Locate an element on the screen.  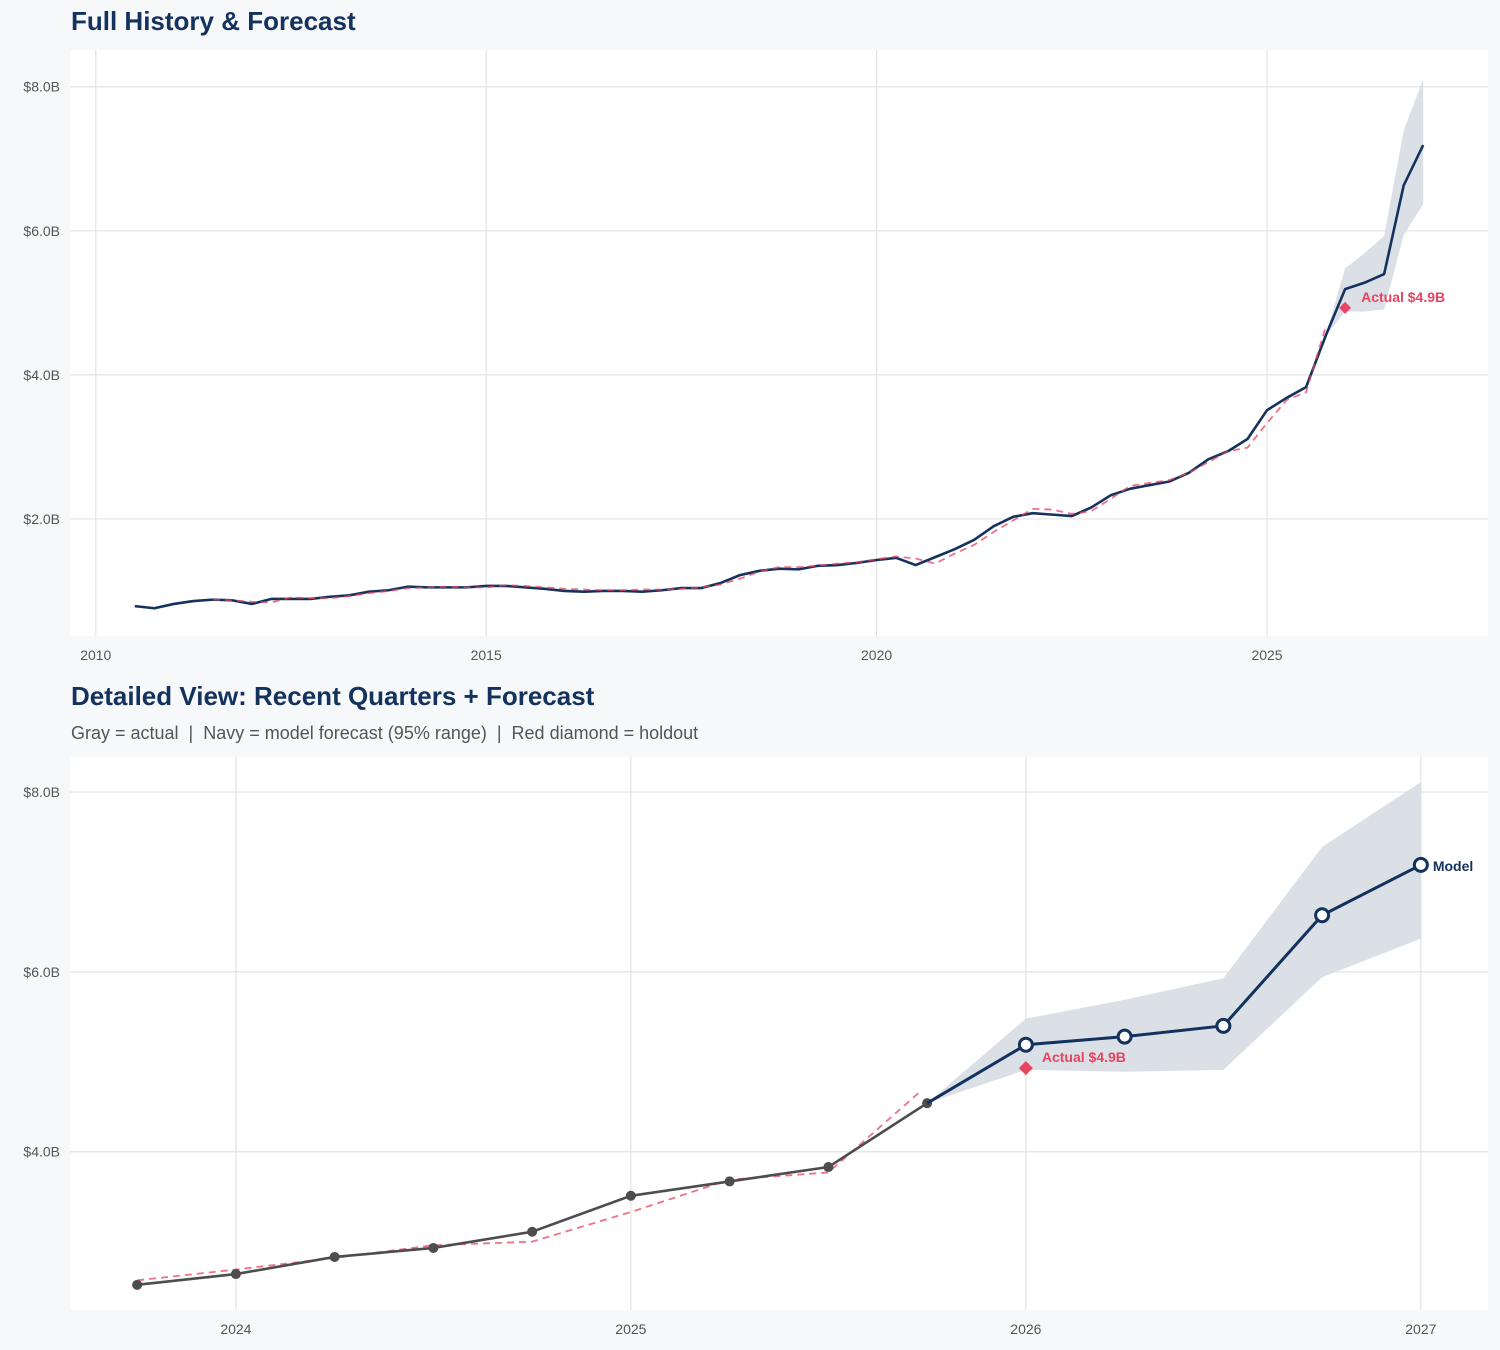
top-x-tick-label: 2010 is located at coordinates (95, 655).